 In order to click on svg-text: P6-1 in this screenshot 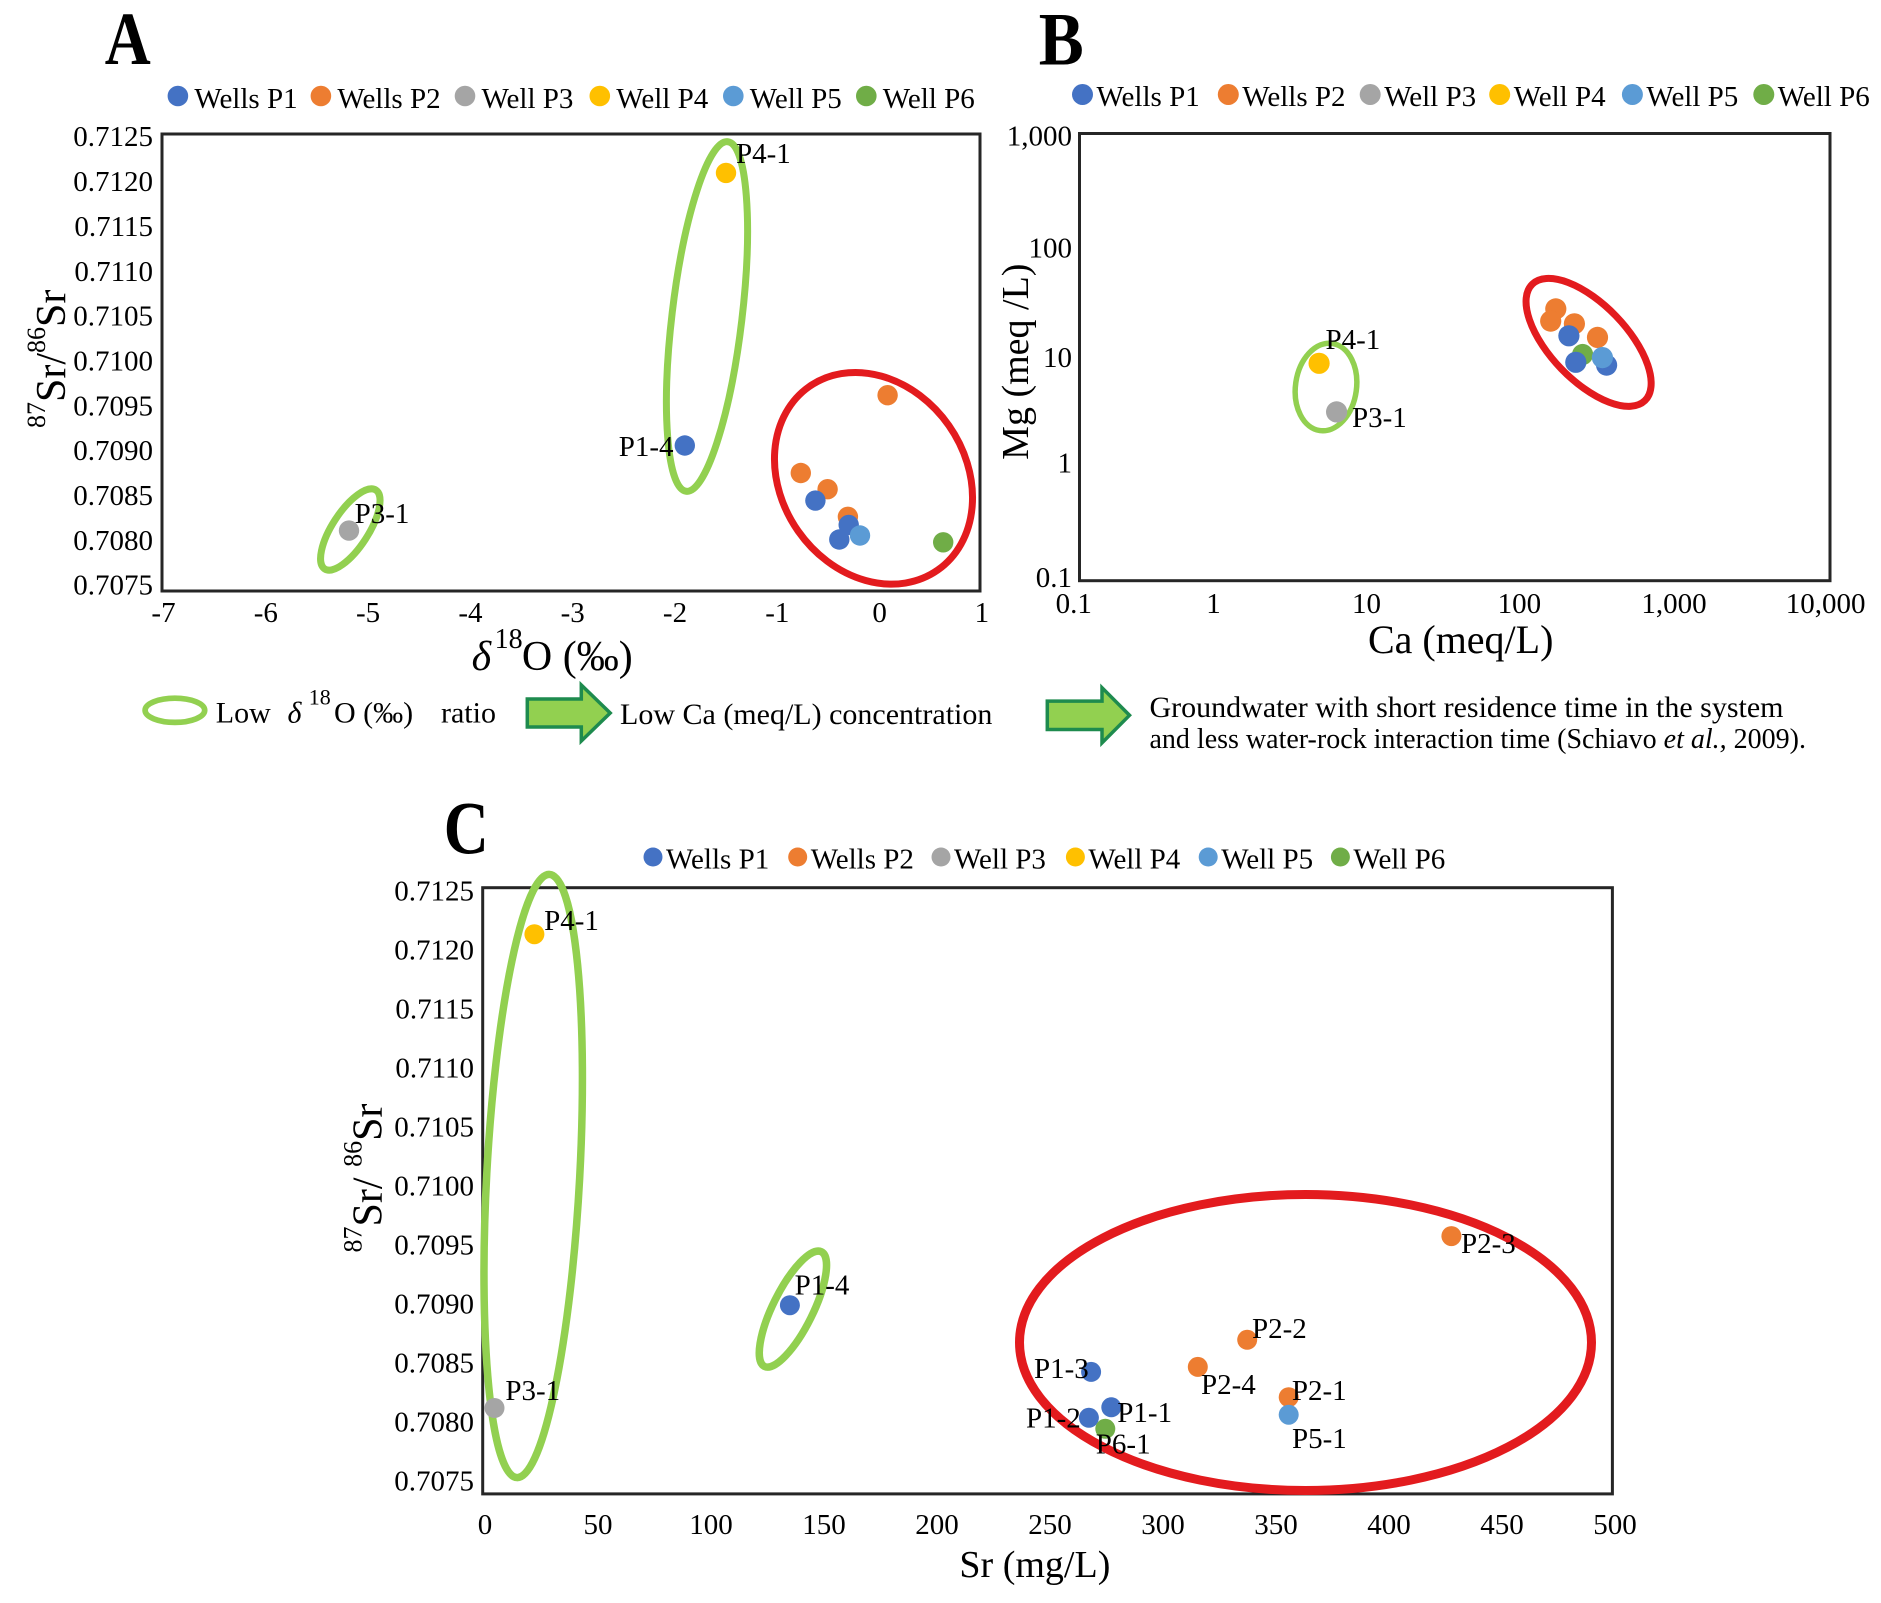, I will do `click(1123, 1445)`.